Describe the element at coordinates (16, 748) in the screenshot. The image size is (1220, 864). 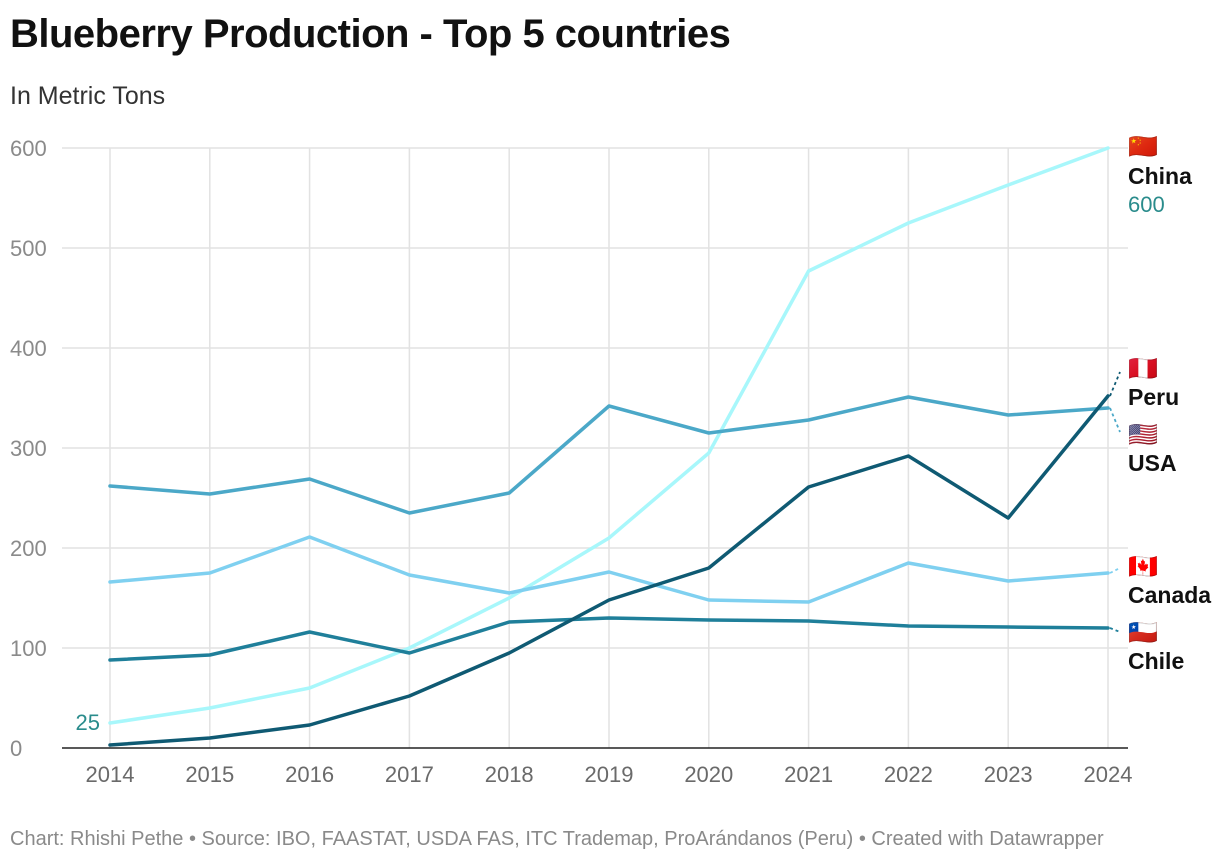
I see `y-tick-label: 0` at that location.